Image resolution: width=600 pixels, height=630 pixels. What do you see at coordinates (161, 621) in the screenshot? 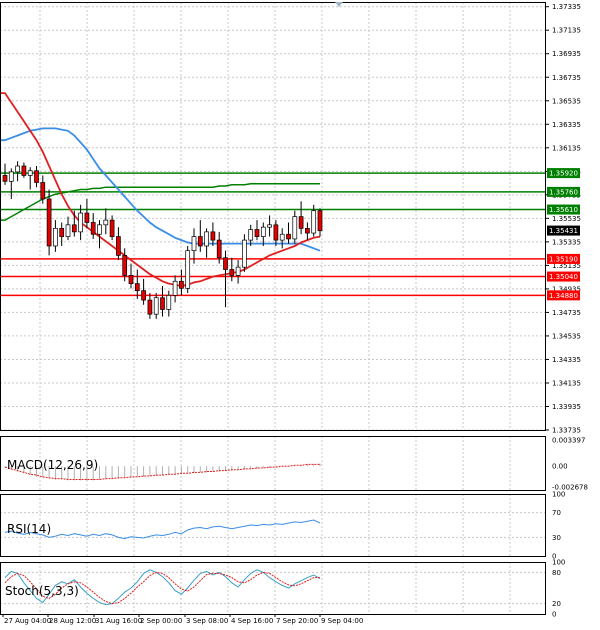
I see `time-tick-label: 2 Sep 00:00` at bounding box center [161, 621].